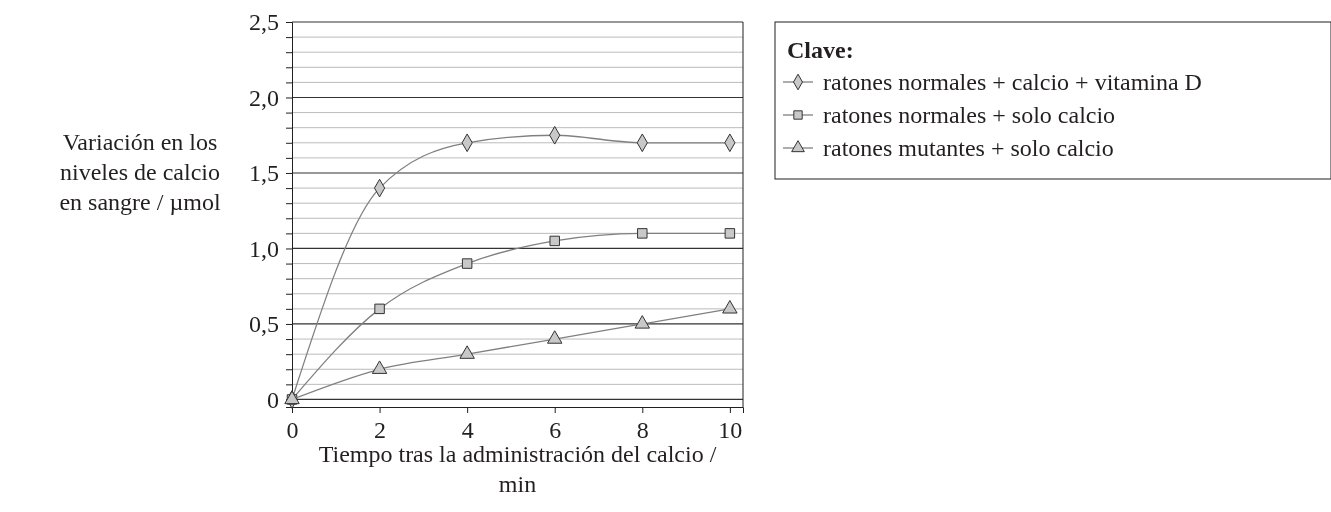 Image resolution: width=1331 pixels, height=512 pixels. Describe the element at coordinates (555, 429) in the screenshot. I see `x-tick-label: 6` at that location.